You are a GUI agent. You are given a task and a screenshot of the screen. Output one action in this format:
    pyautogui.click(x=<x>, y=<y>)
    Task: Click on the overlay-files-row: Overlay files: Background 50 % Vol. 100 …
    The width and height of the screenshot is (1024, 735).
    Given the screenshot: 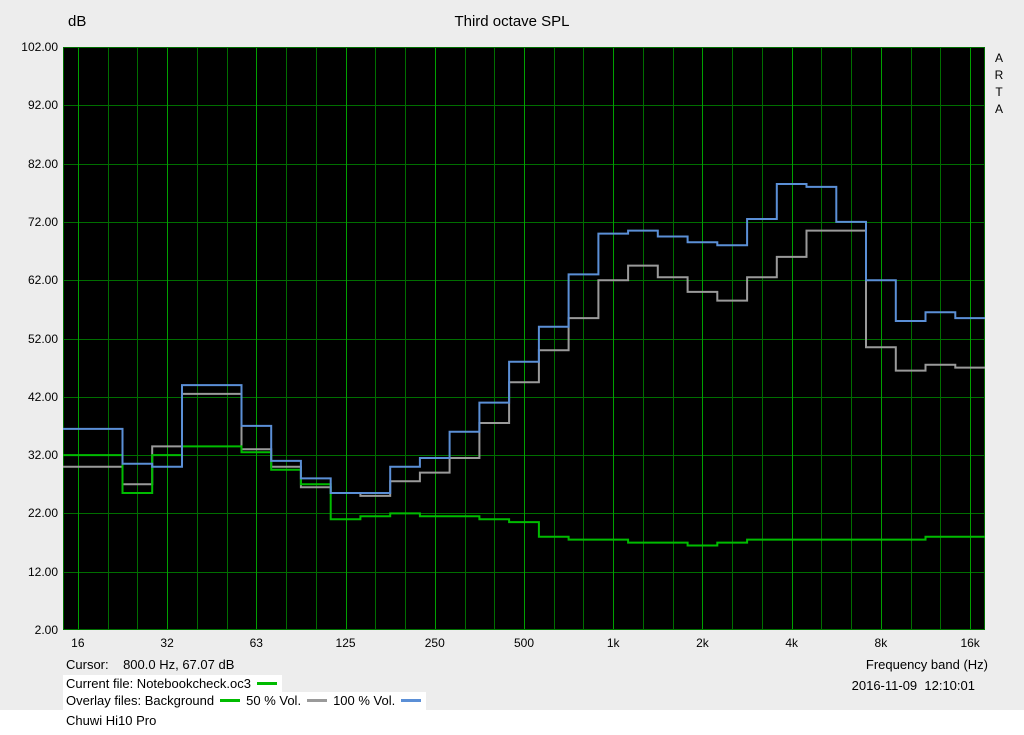 What is the action you would take?
    pyautogui.click(x=245, y=701)
    